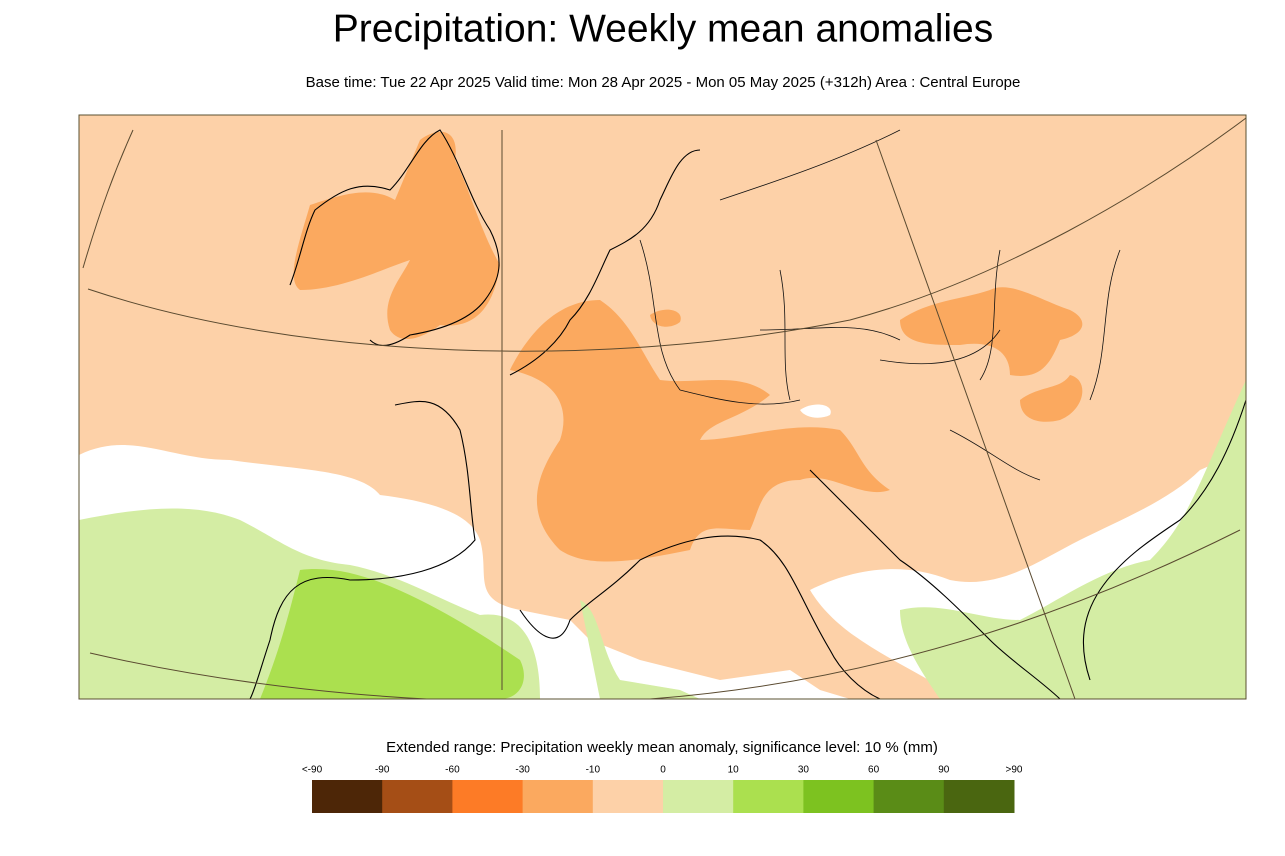  What do you see at coordinates (874, 770) in the screenshot?
I see `colorbar-label: 60` at bounding box center [874, 770].